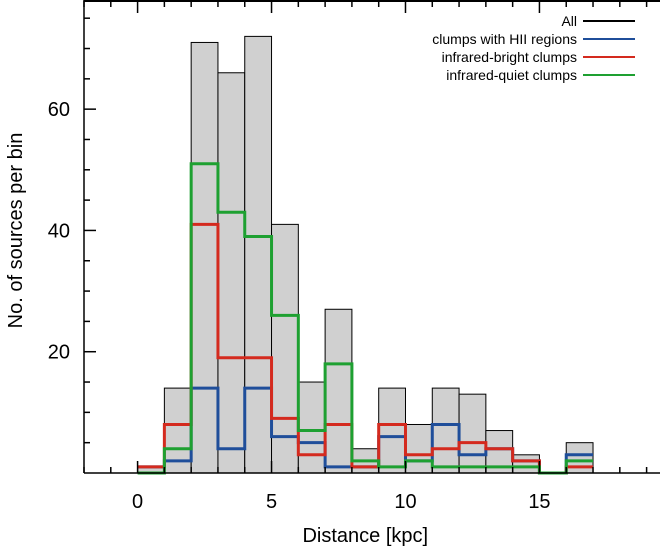  I want to click on x-tick-label: 5, so click(271, 502).